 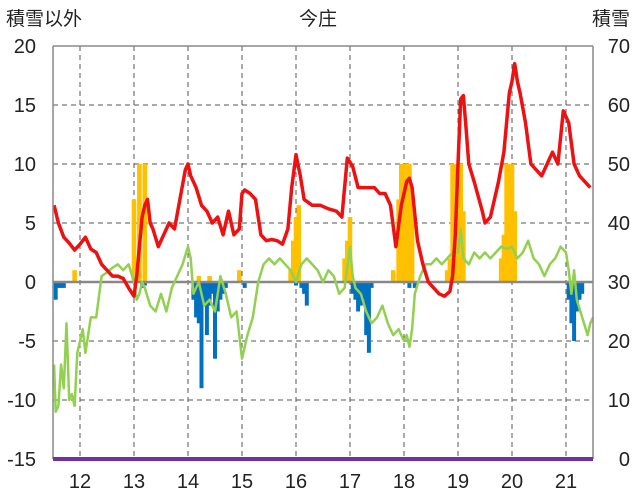 What do you see at coordinates (619, 401) in the screenshot?
I see `y-right-tick-label: 10` at bounding box center [619, 401].